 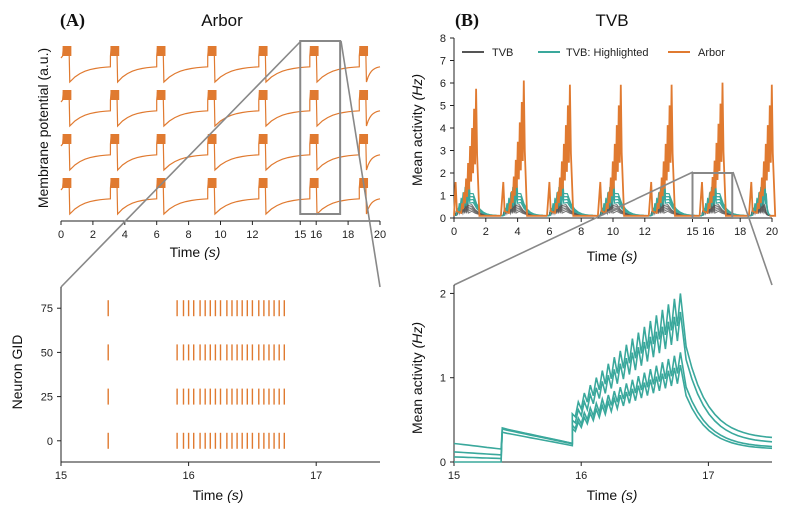 I want to click on panel-a-top-x-tick-label: 12, so click(x=252, y=235).